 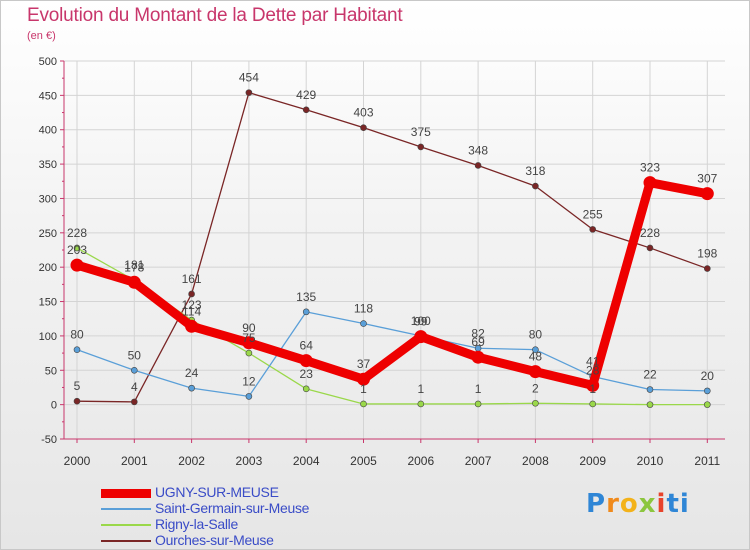 I want to click on x-tick-label: 2009, so click(x=592, y=461).